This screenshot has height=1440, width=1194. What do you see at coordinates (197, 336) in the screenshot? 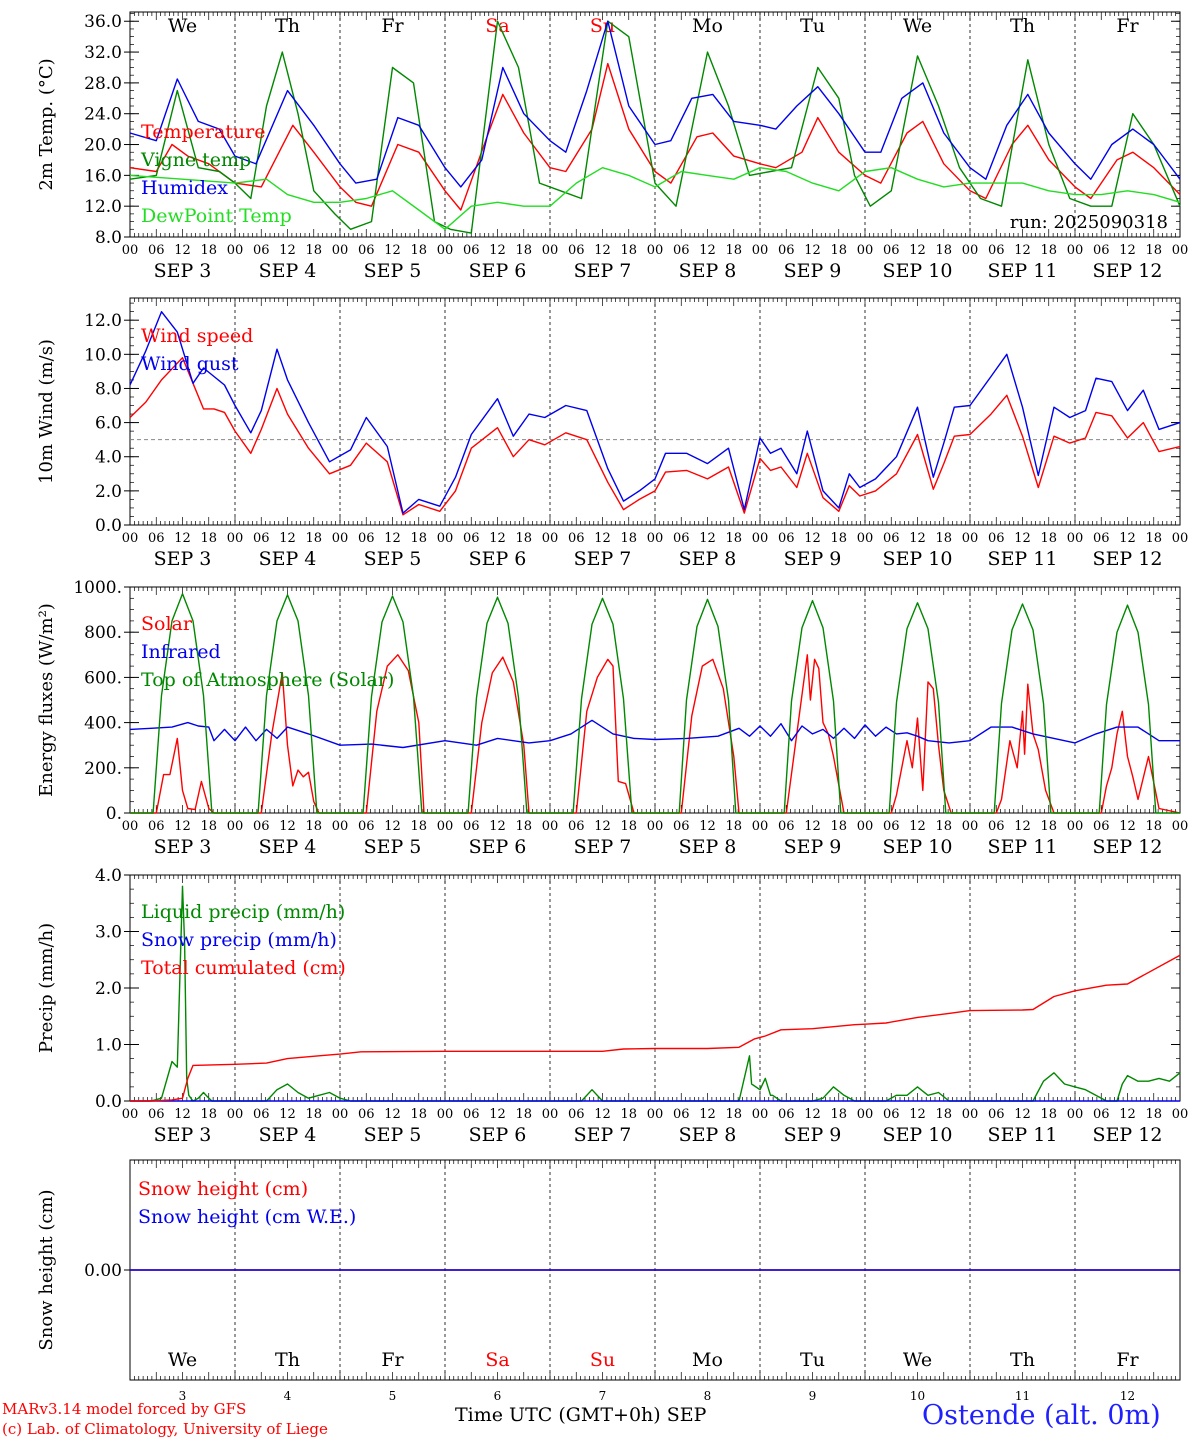
I see `wind-legend-entry: Wind speed` at bounding box center [197, 336].